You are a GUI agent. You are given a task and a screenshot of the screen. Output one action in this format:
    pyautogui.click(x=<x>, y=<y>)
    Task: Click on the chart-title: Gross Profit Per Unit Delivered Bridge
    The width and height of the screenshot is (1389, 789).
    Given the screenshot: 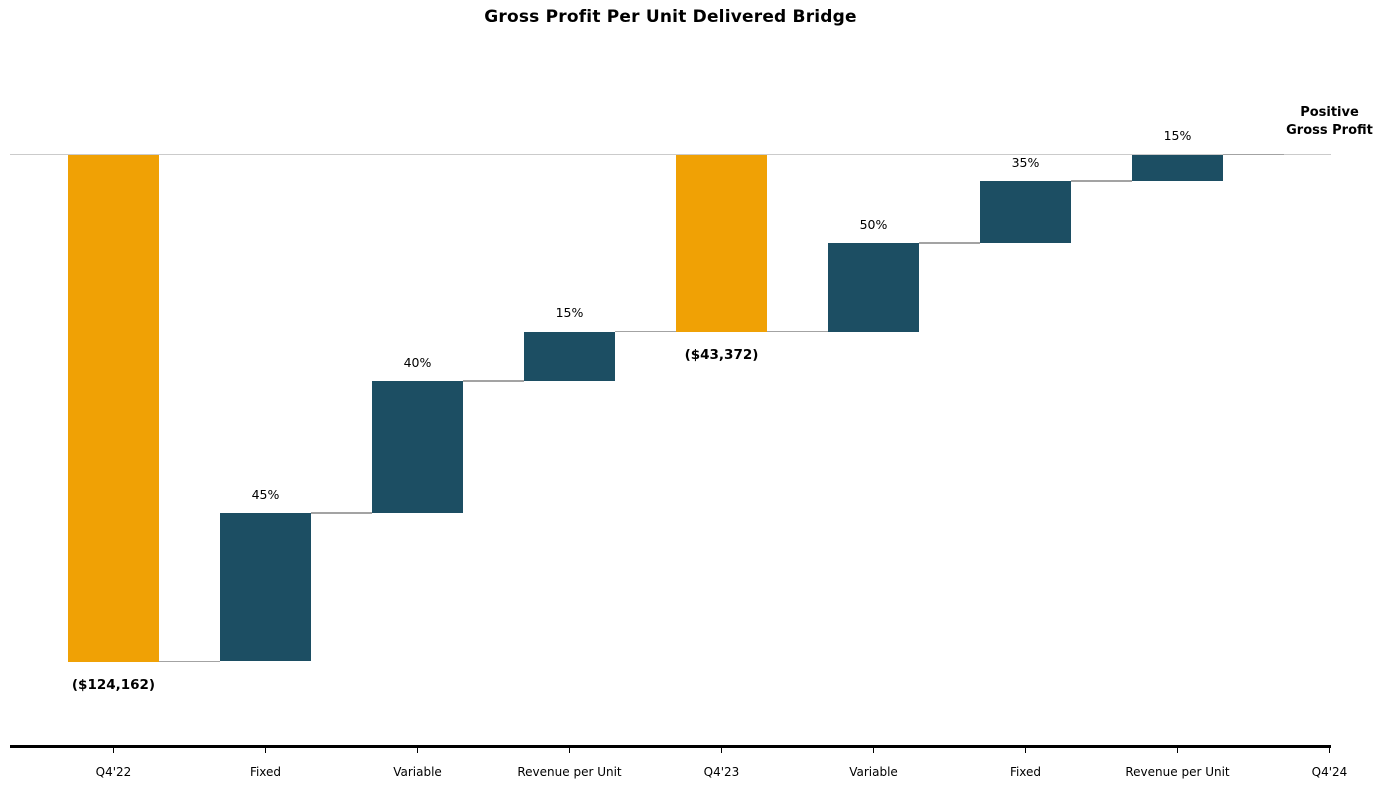 What is the action you would take?
    pyautogui.click(x=670, y=17)
    